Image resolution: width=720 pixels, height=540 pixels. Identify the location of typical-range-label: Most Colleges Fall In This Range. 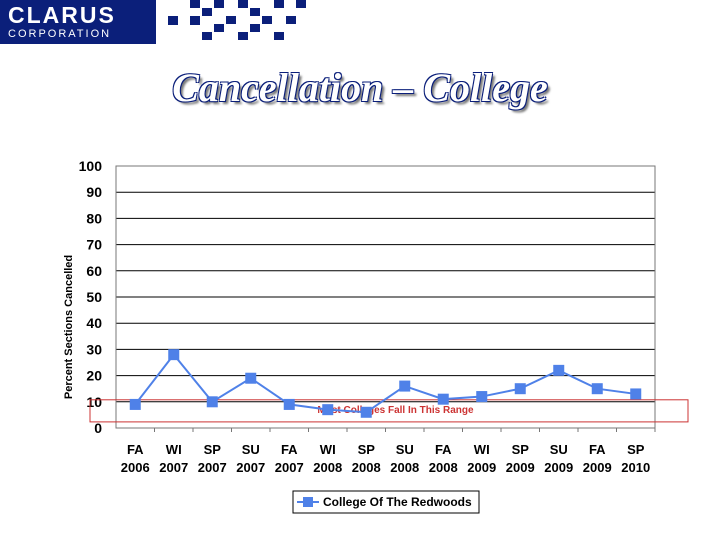
(395, 410).